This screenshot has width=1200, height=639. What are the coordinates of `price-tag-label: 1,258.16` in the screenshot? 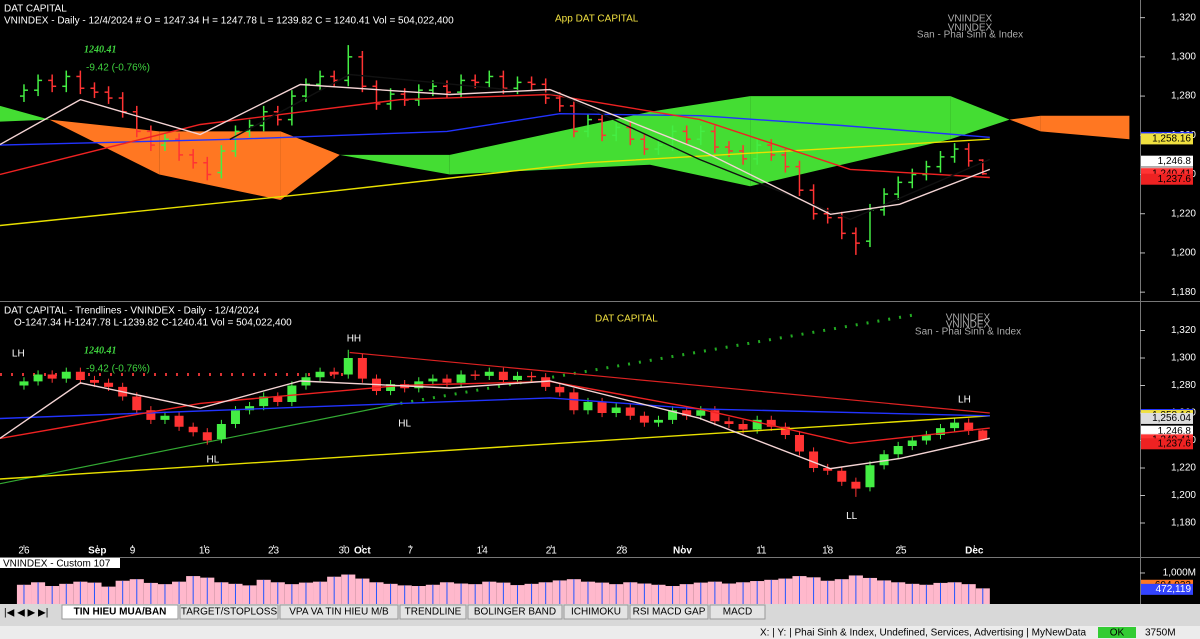 It's located at (1171, 139).